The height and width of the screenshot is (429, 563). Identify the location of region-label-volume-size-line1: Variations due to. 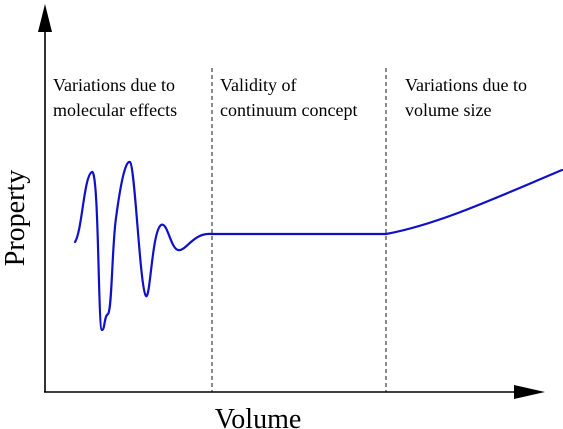
(466, 85).